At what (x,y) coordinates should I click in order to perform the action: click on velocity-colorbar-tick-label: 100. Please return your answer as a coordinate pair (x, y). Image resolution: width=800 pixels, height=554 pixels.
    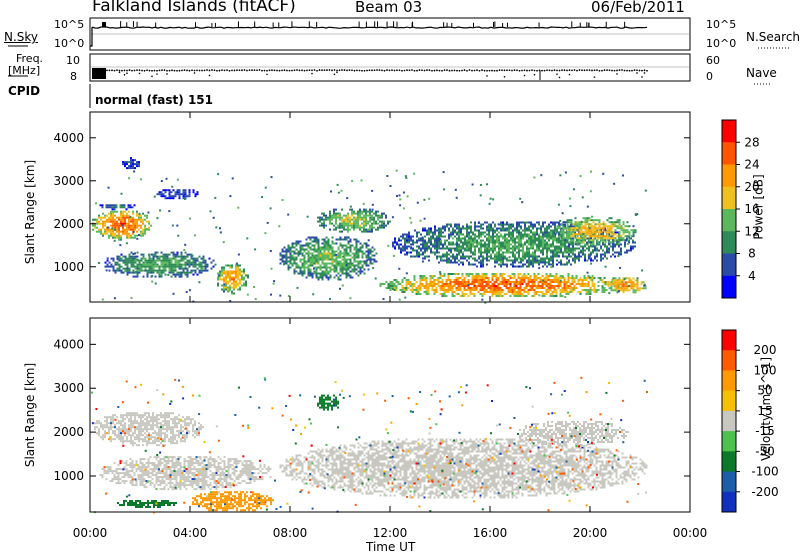
    Looking at the image, I should click on (765, 370).